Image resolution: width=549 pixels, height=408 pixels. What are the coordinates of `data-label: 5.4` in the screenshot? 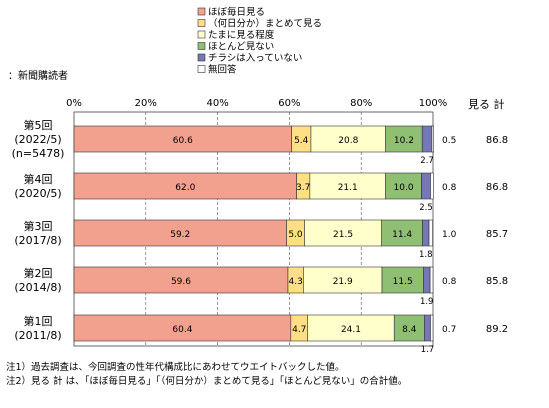 It's located at (301, 141).